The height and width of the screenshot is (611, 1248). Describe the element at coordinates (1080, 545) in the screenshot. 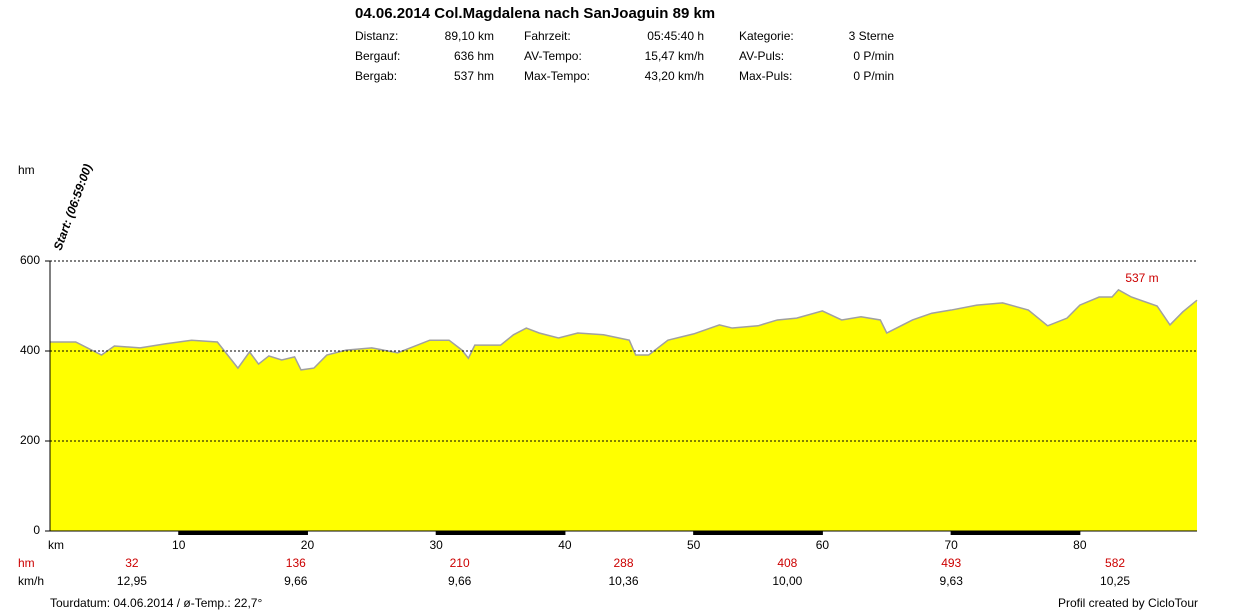

I see `x-tick-label: 80` at that location.